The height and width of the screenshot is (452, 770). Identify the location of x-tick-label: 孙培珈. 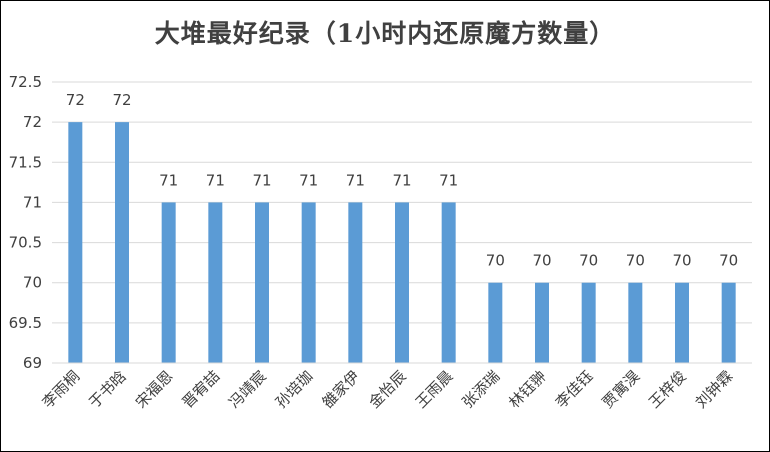
(294, 389).